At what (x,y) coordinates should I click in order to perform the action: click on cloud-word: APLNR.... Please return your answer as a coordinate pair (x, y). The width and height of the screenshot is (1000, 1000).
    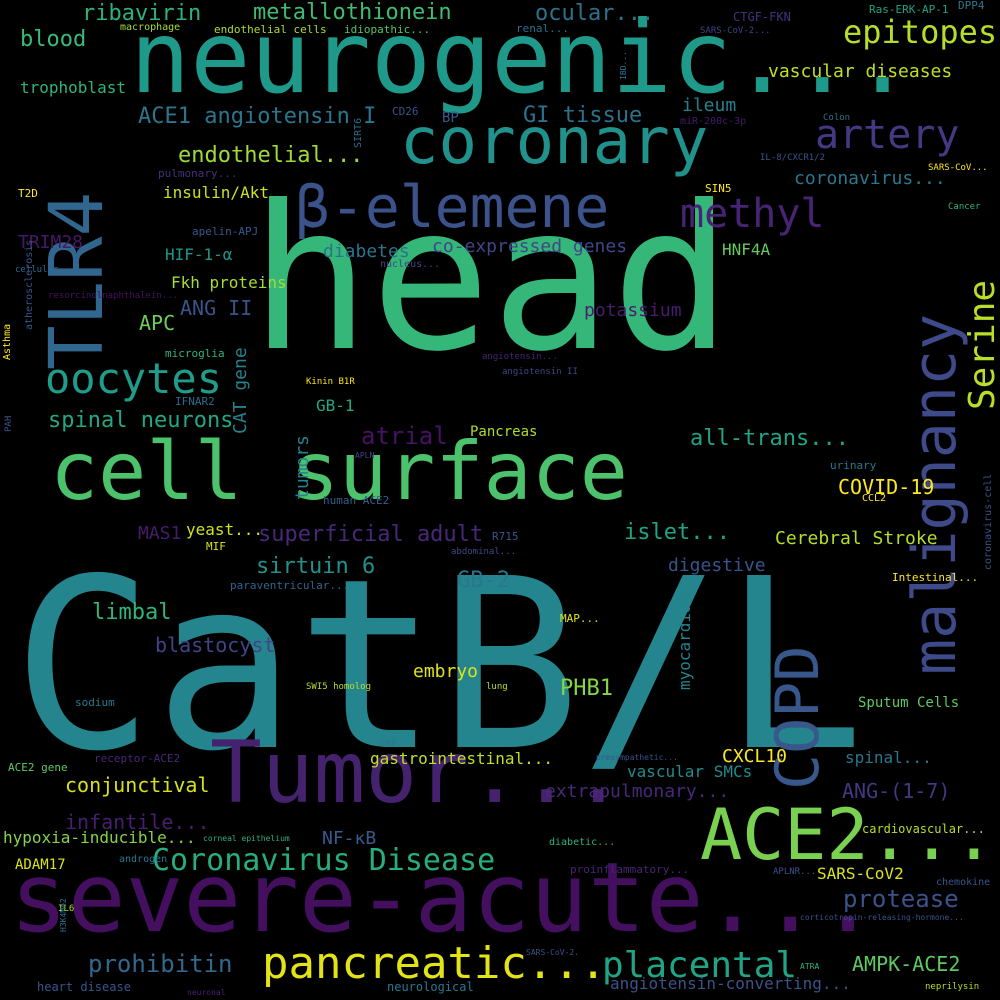
    Looking at the image, I should click on (795, 872).